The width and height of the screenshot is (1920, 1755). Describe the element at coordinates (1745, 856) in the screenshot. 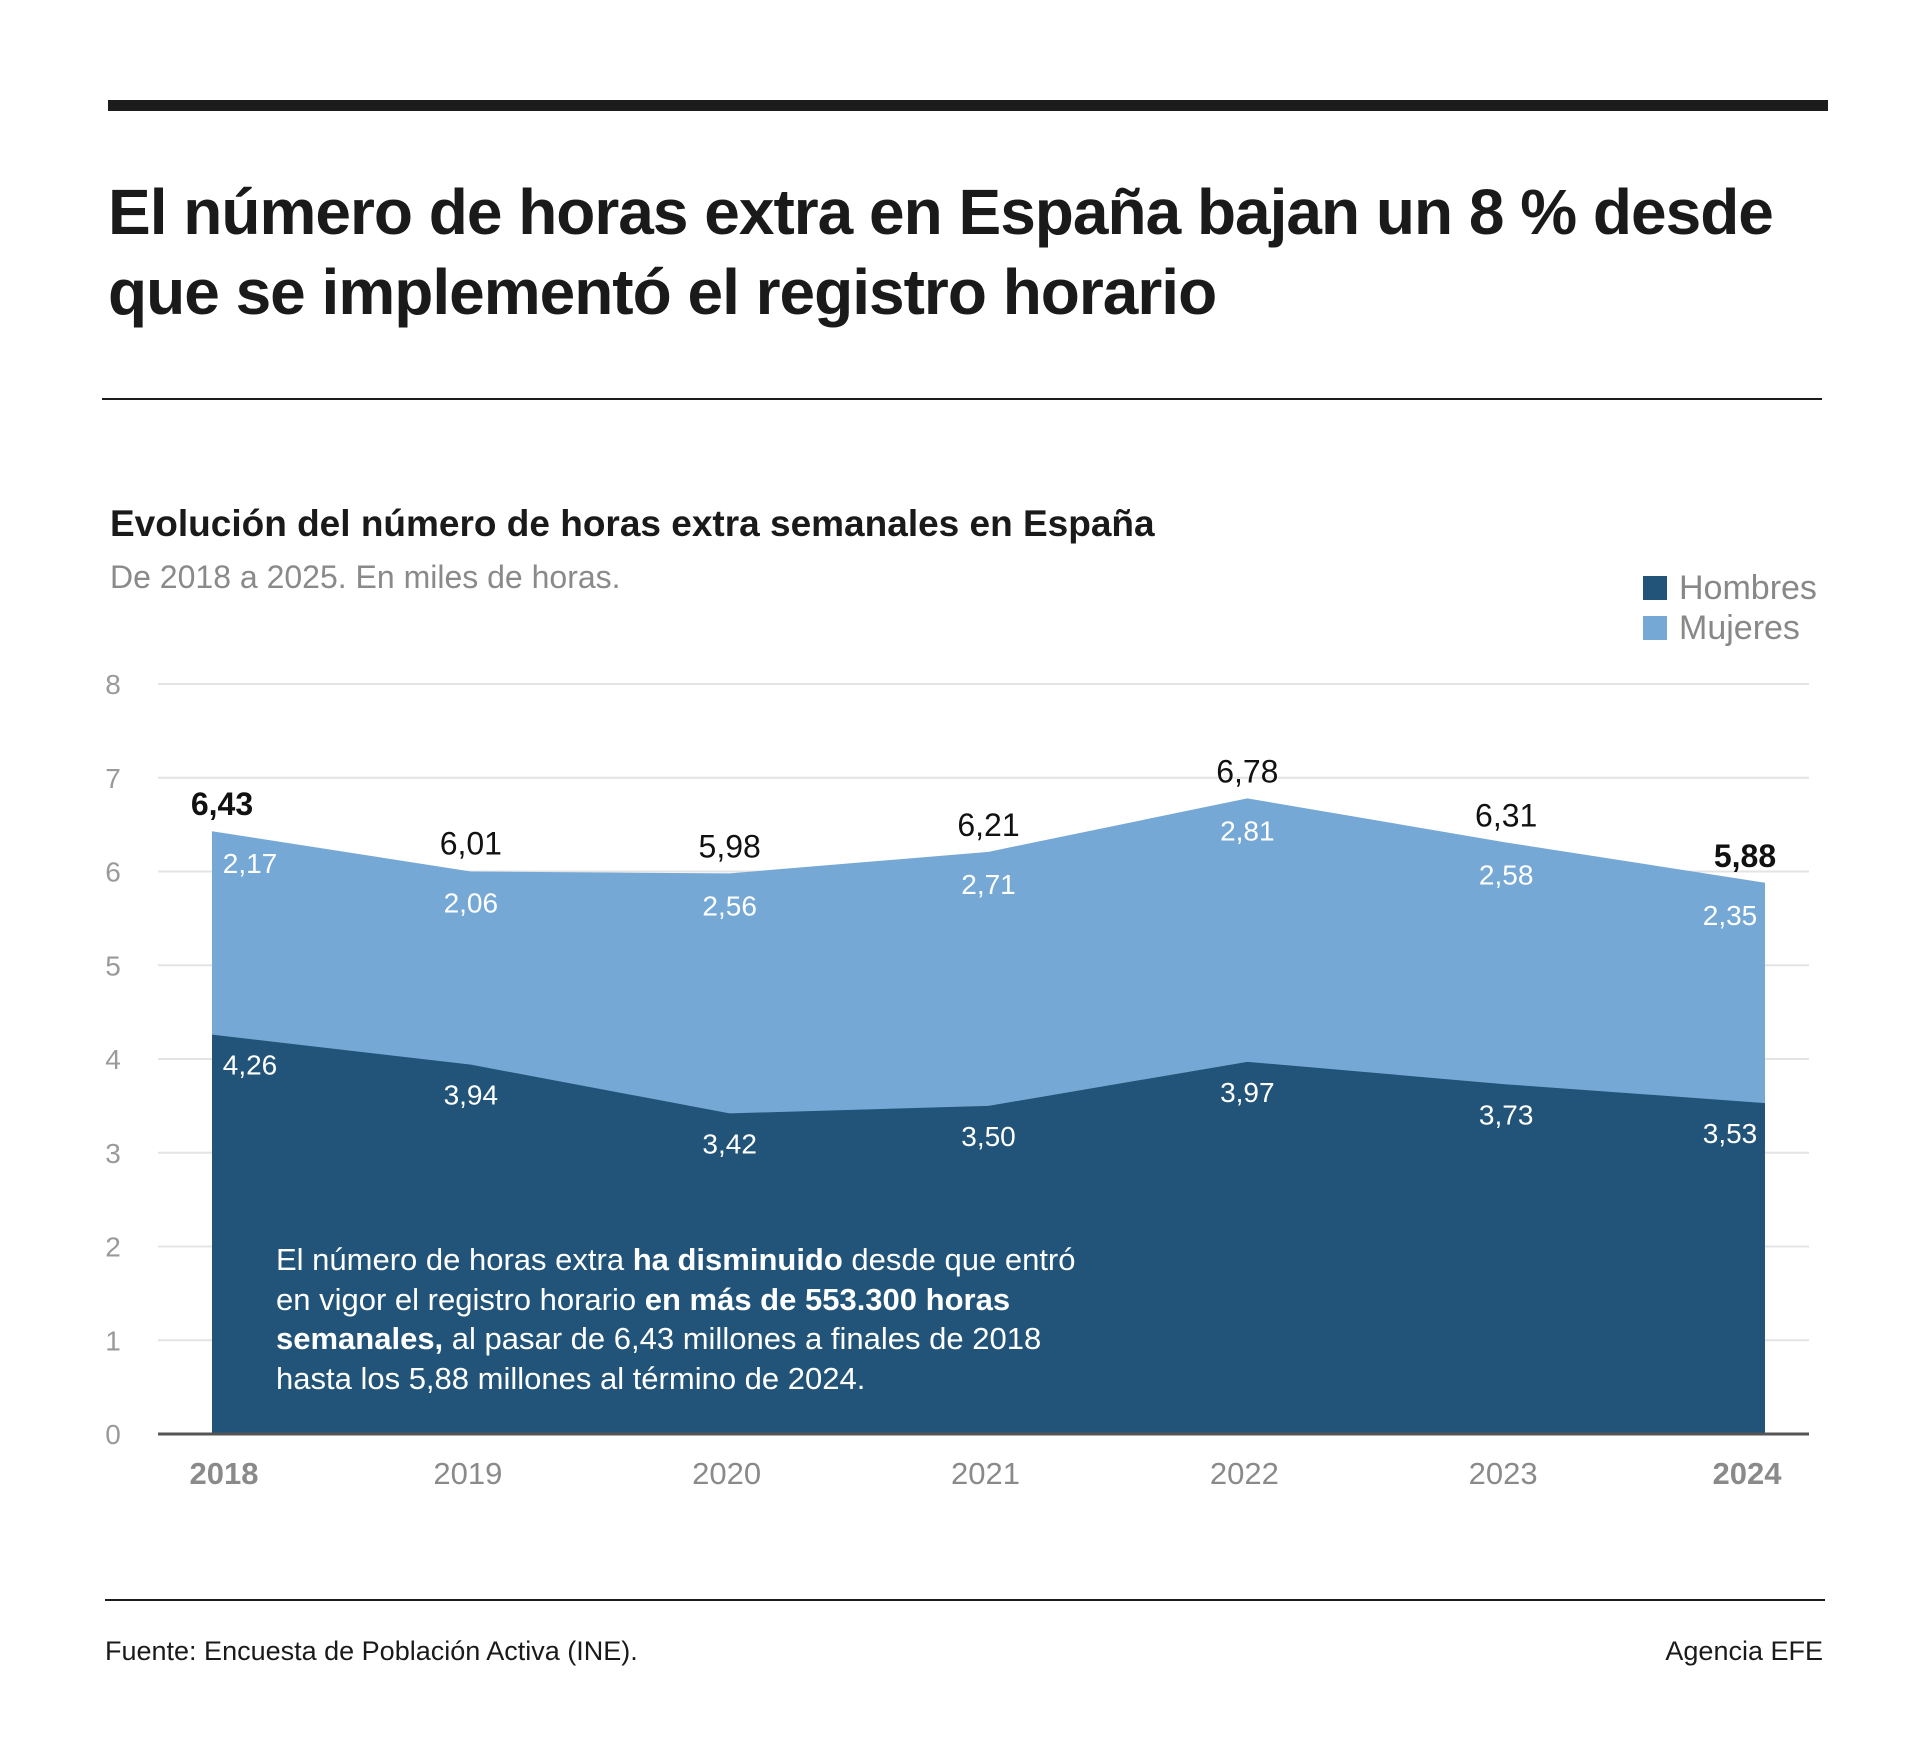

I see `total-label: 5,88` at that location.